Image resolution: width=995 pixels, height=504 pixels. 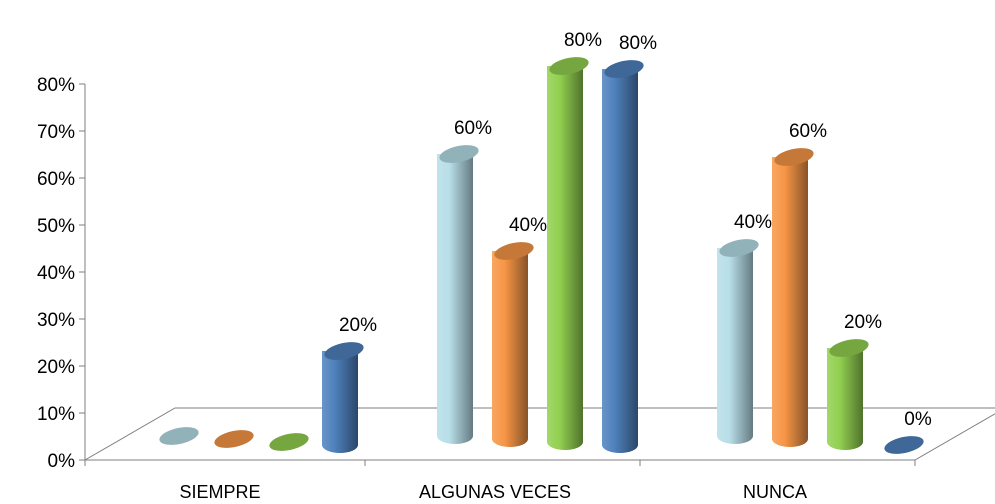 What do you see at coordinates (62, 461) in the screenshot?
I see `y-tick-label: 0%` at bounding box center [62, 461].